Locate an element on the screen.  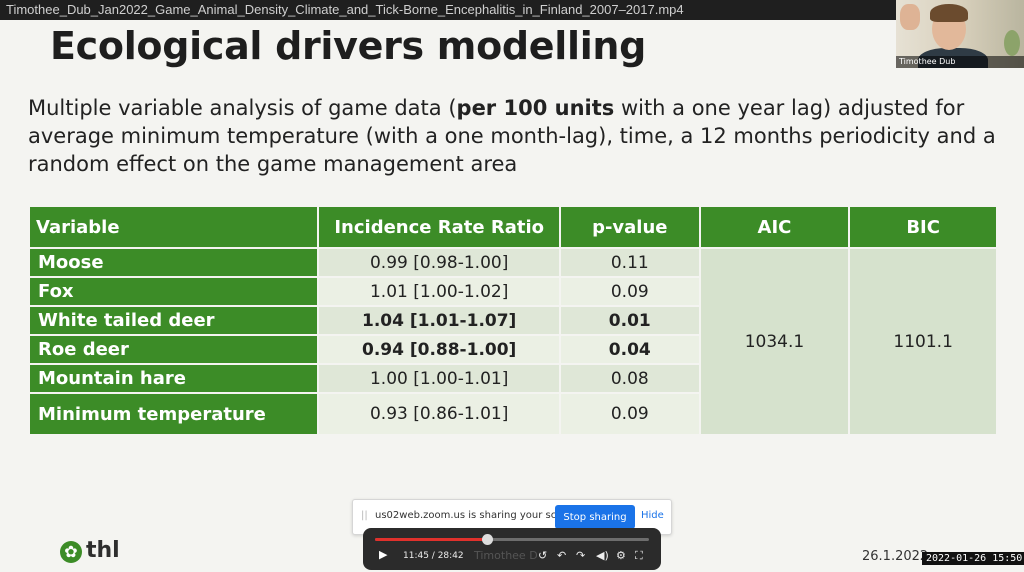
video-player-controls: Timothee D ▶ 11:45 / 28:42 ↺ ↶ ↷ ◀) ⚙ ⛶ is located at coordinates (512, 549).